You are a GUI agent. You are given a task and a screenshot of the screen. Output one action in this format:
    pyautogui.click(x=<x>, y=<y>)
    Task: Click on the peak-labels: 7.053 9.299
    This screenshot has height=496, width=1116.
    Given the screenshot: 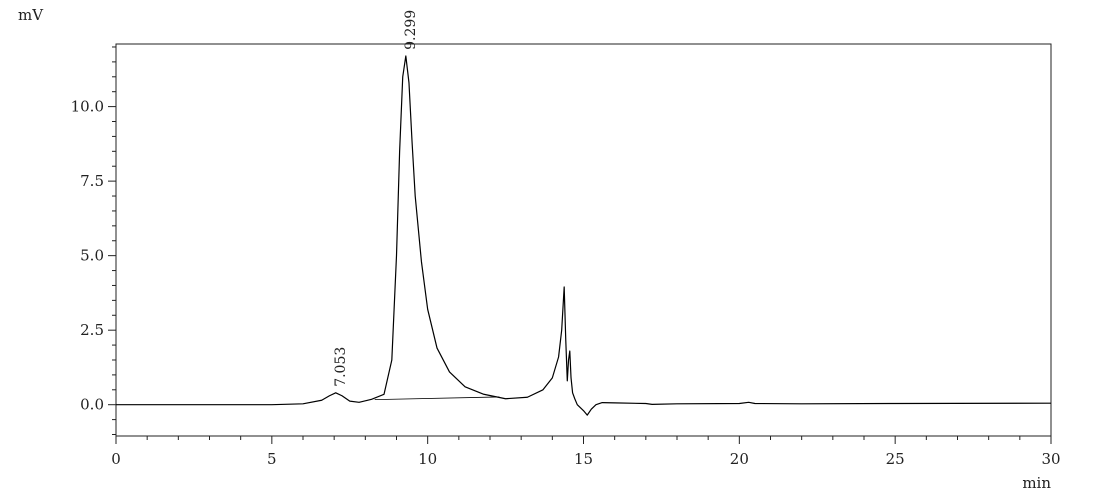 What is the action you would take?
    pyautogui.click(x=376, y=198)
    